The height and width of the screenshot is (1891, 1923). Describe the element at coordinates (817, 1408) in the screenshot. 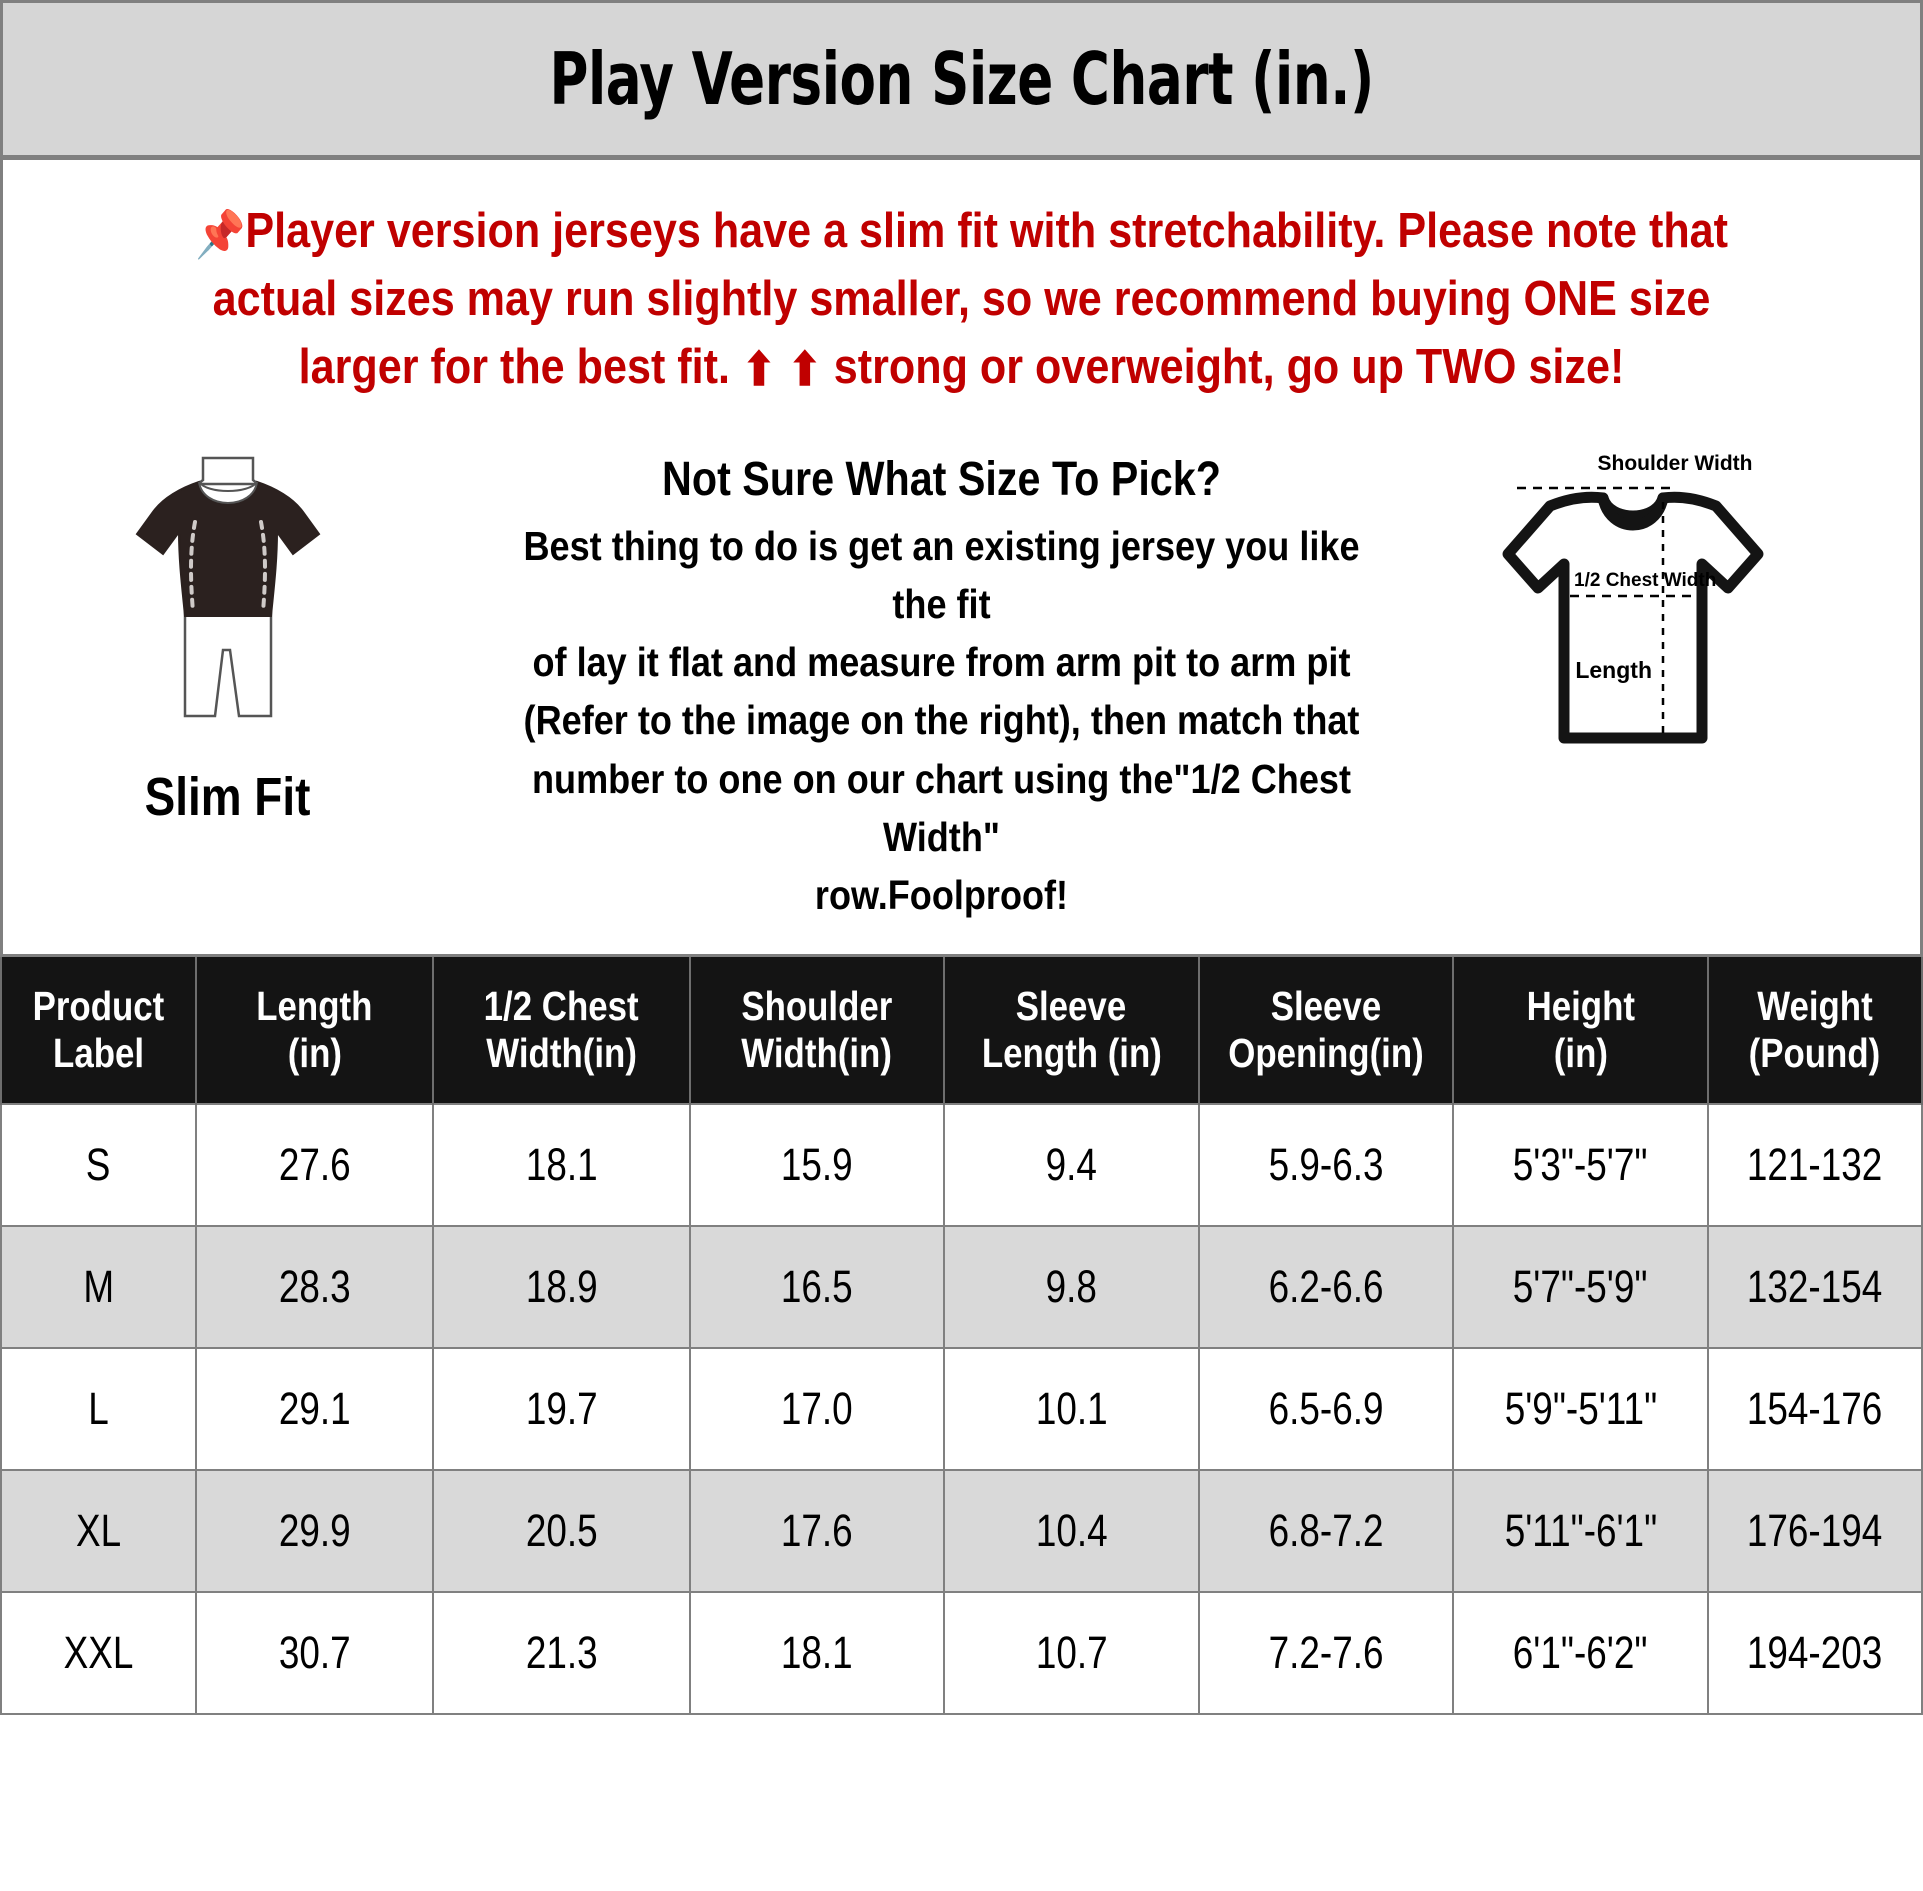

I see `cell-shoulder-width: 17.0` at that location.